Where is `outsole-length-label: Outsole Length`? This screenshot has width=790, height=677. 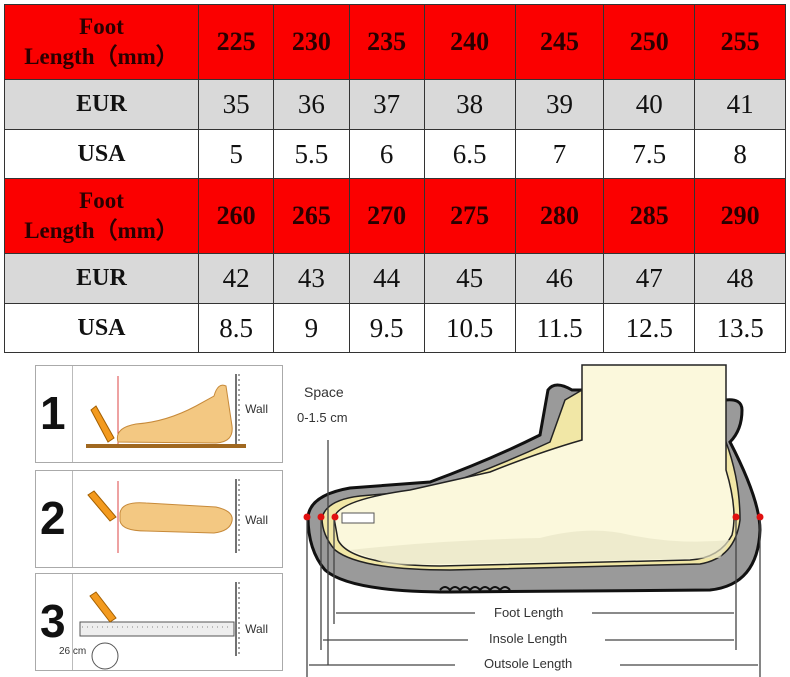
outsole-length-label: Outsole Length is located at coordinates (528, 663).